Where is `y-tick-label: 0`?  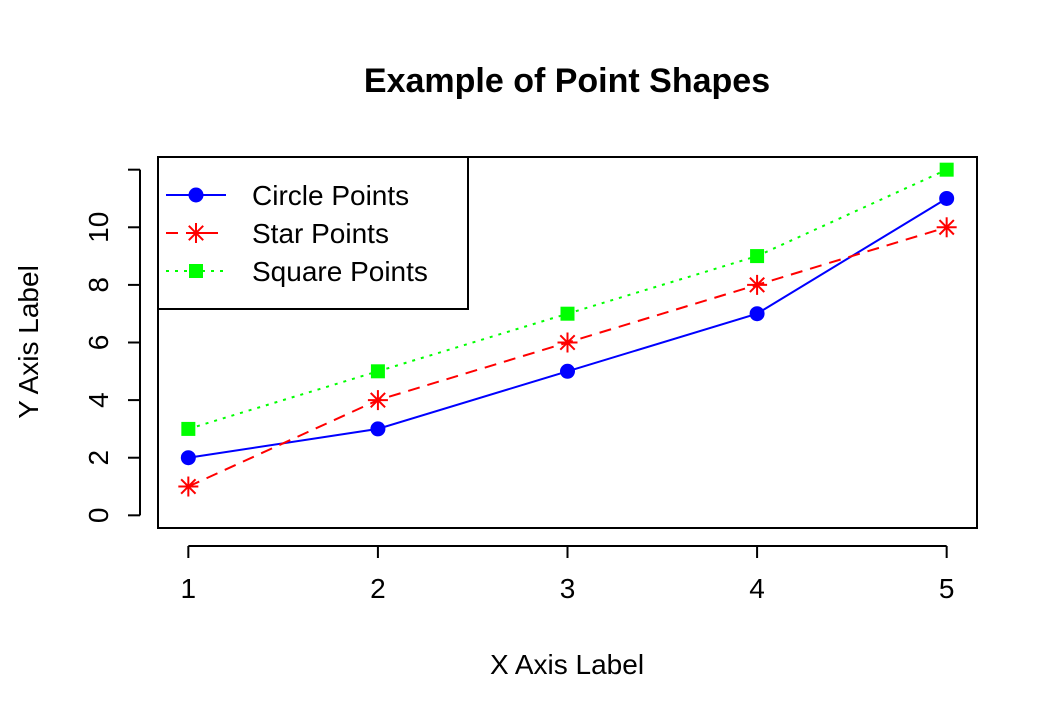
y-tick-label: 0 is located at coordinates (98, 516).